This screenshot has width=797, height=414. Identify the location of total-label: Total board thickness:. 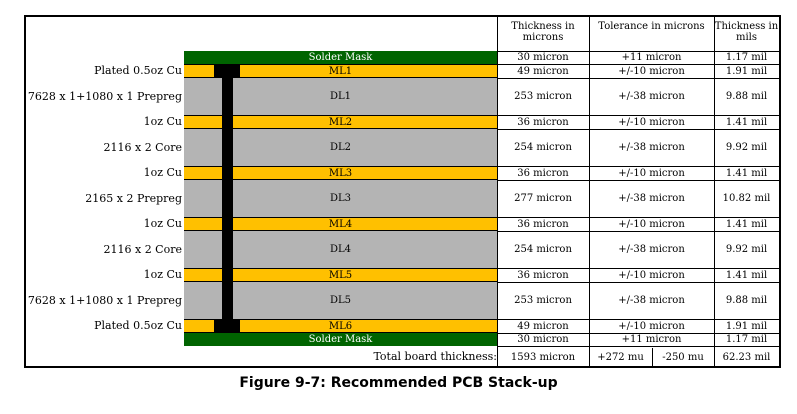
(435, 356).